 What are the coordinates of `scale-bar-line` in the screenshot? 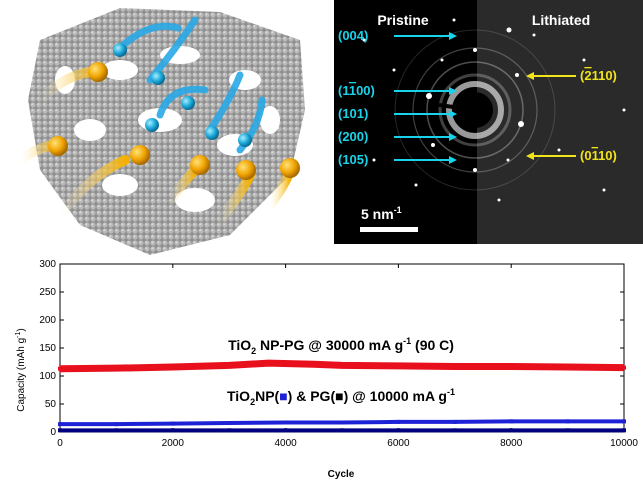 It's located at (389, 229).